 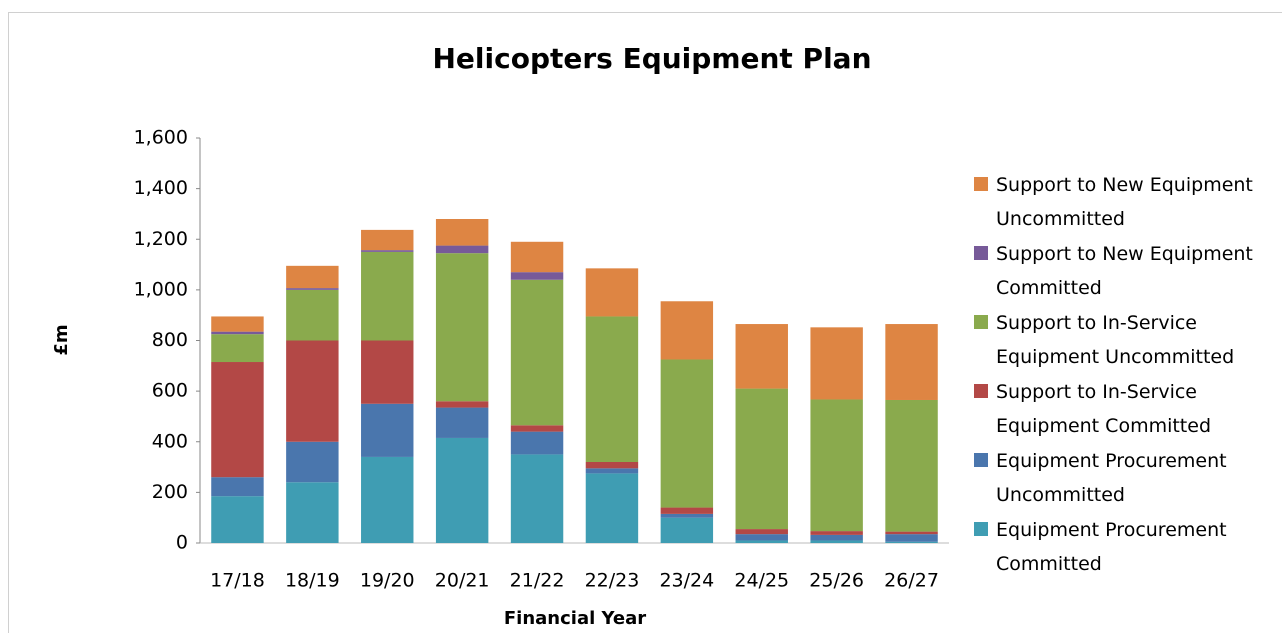 I want to click on legend-item: Support to New Equipment Uncommitted, so click(x=1122, y=202).